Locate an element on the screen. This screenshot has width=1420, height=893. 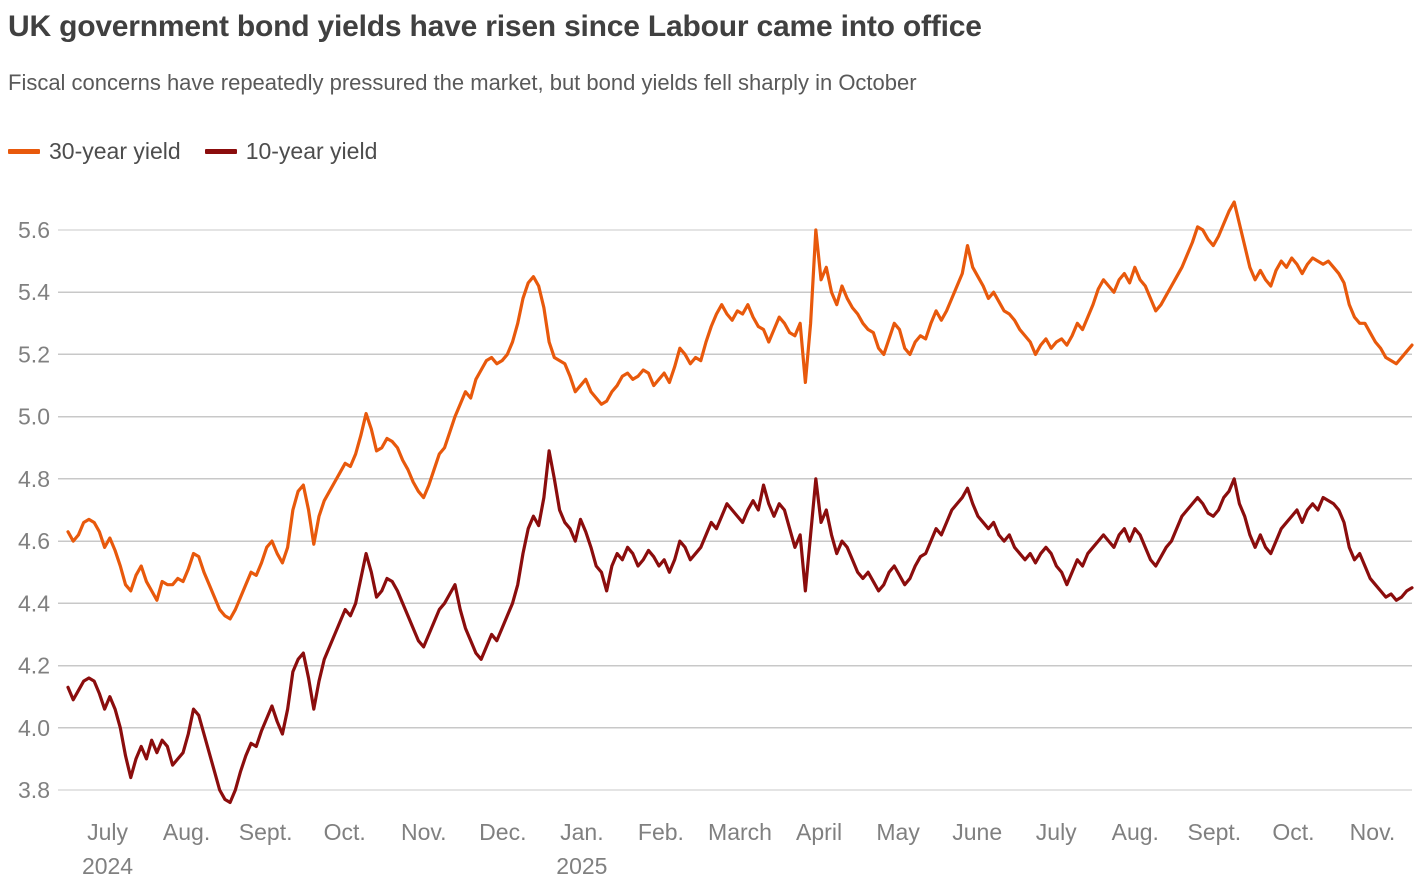
x-axis-tick-label: Feb. is located at coordinates (661, 832).